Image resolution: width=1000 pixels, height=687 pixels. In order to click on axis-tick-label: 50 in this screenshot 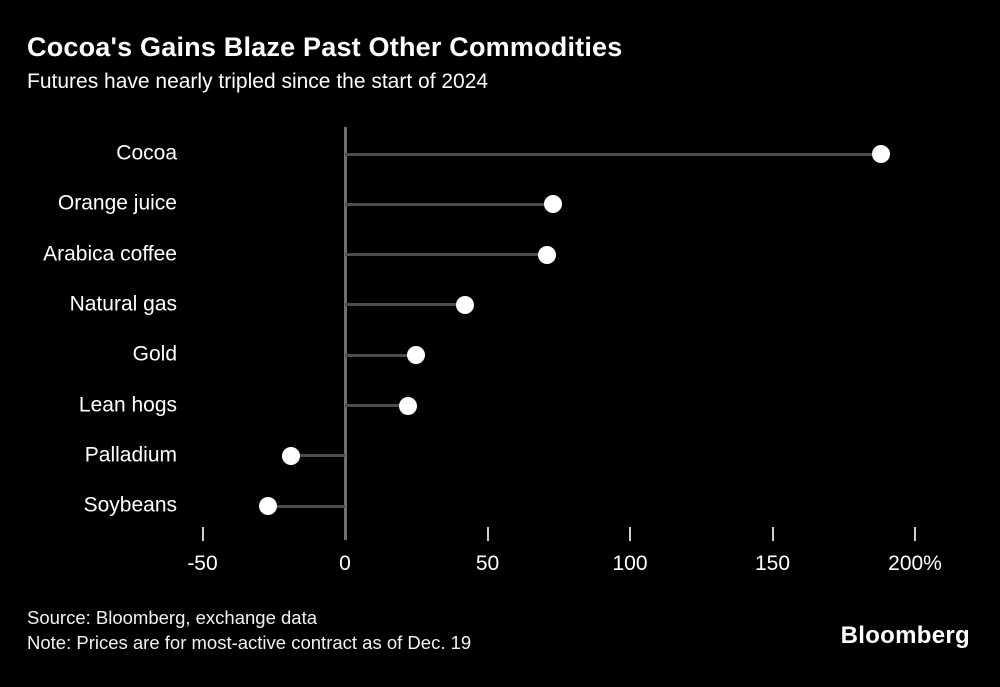, I will do `click(487, 563)`.